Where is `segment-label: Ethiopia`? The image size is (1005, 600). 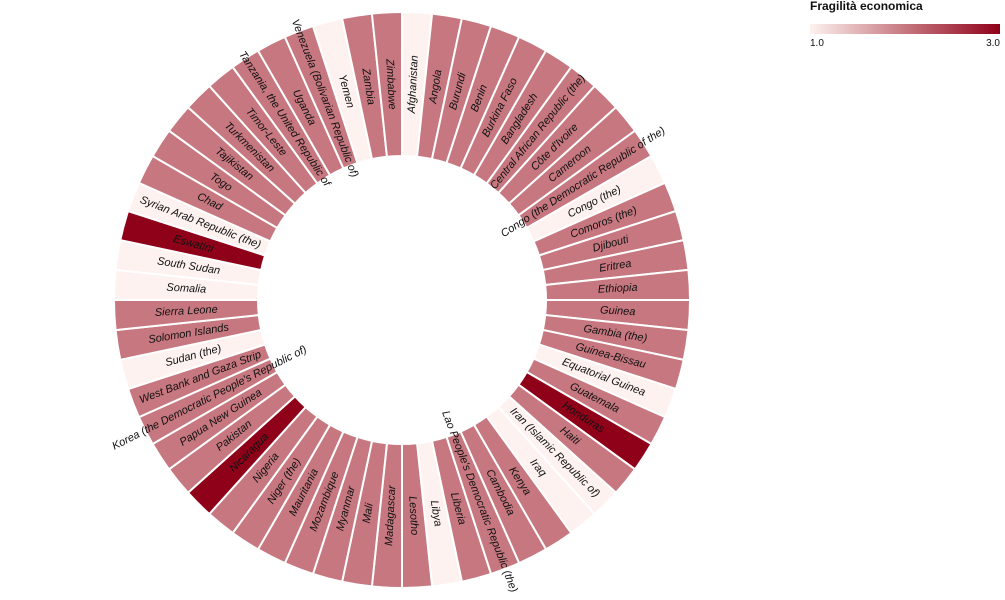 segment-label: Ethiopia is located at coordinates (618, 289).